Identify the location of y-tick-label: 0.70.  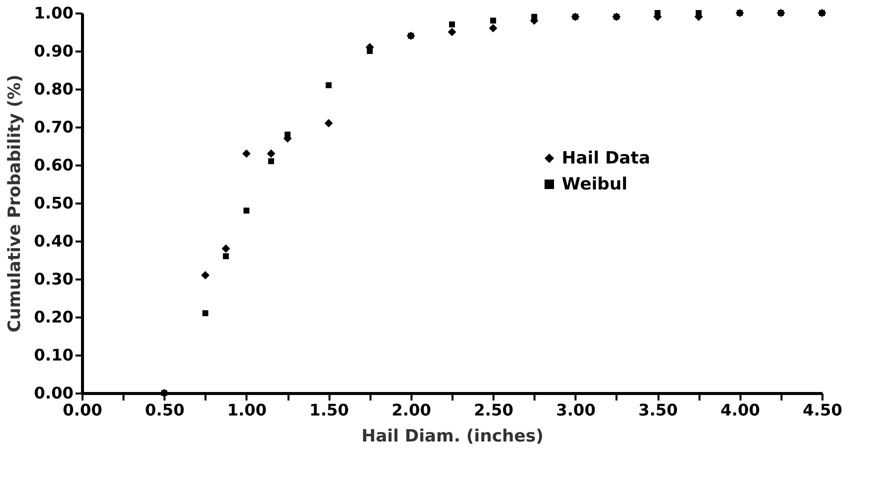
(54, 127).